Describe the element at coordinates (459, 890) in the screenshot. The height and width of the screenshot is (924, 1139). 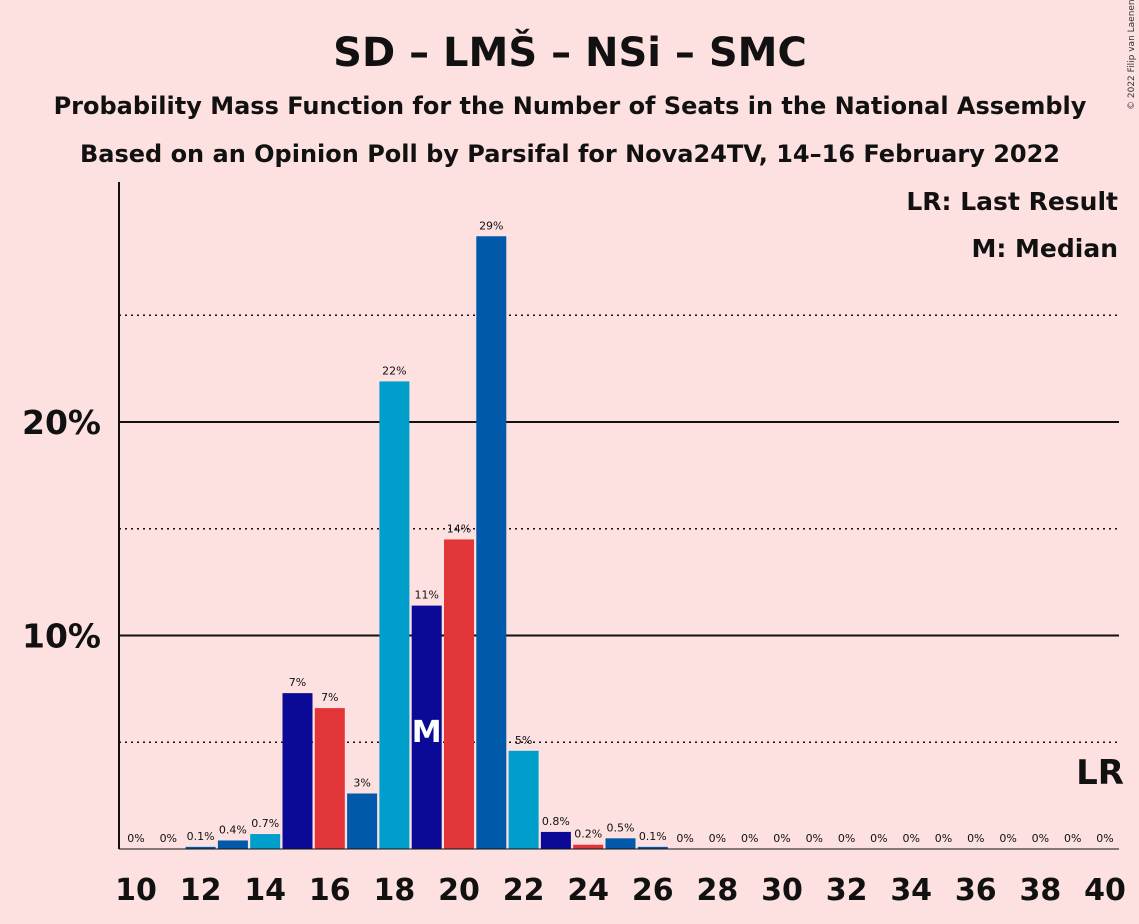
I see `x-tick-label-20: 20` at that location.